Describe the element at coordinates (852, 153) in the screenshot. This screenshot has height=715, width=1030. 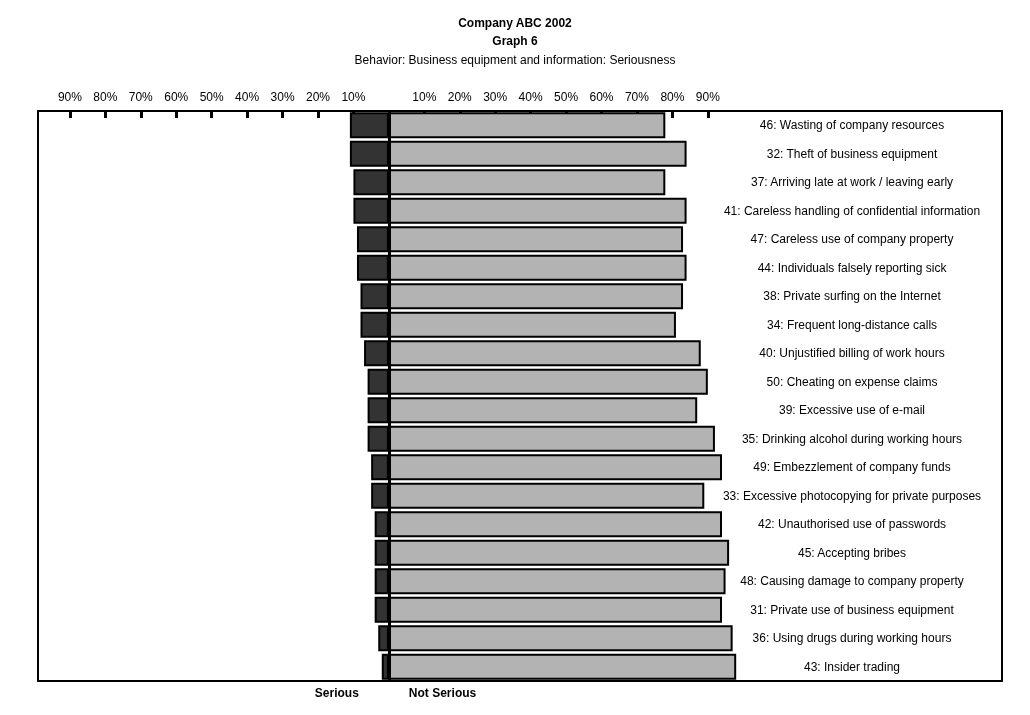
I see `y-tick-label: 32: Theft of business equipment` at that location.